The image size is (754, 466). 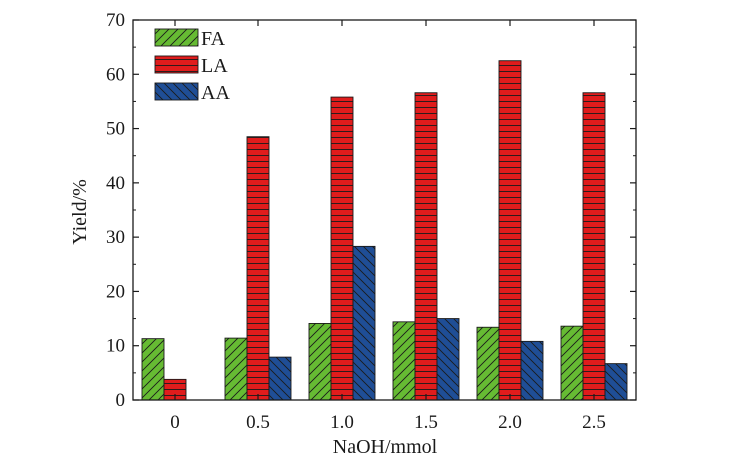 I want to click on y-tick-label: 0, so click(x=121, y=400).